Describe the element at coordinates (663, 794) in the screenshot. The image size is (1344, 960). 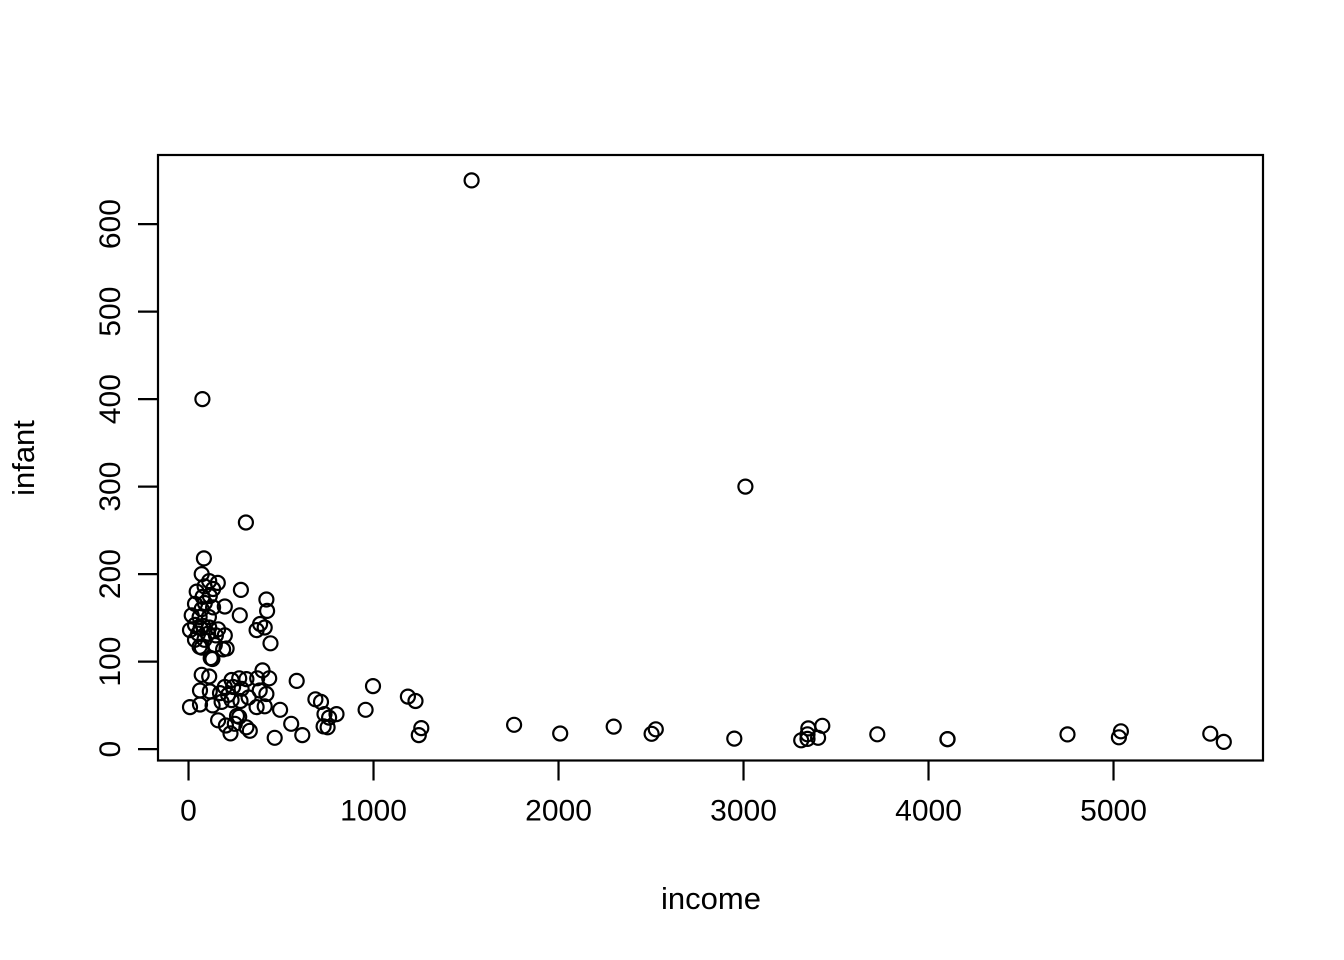
I see `x-axis: 0 1000 2000 3000 4000 5000` at that location.